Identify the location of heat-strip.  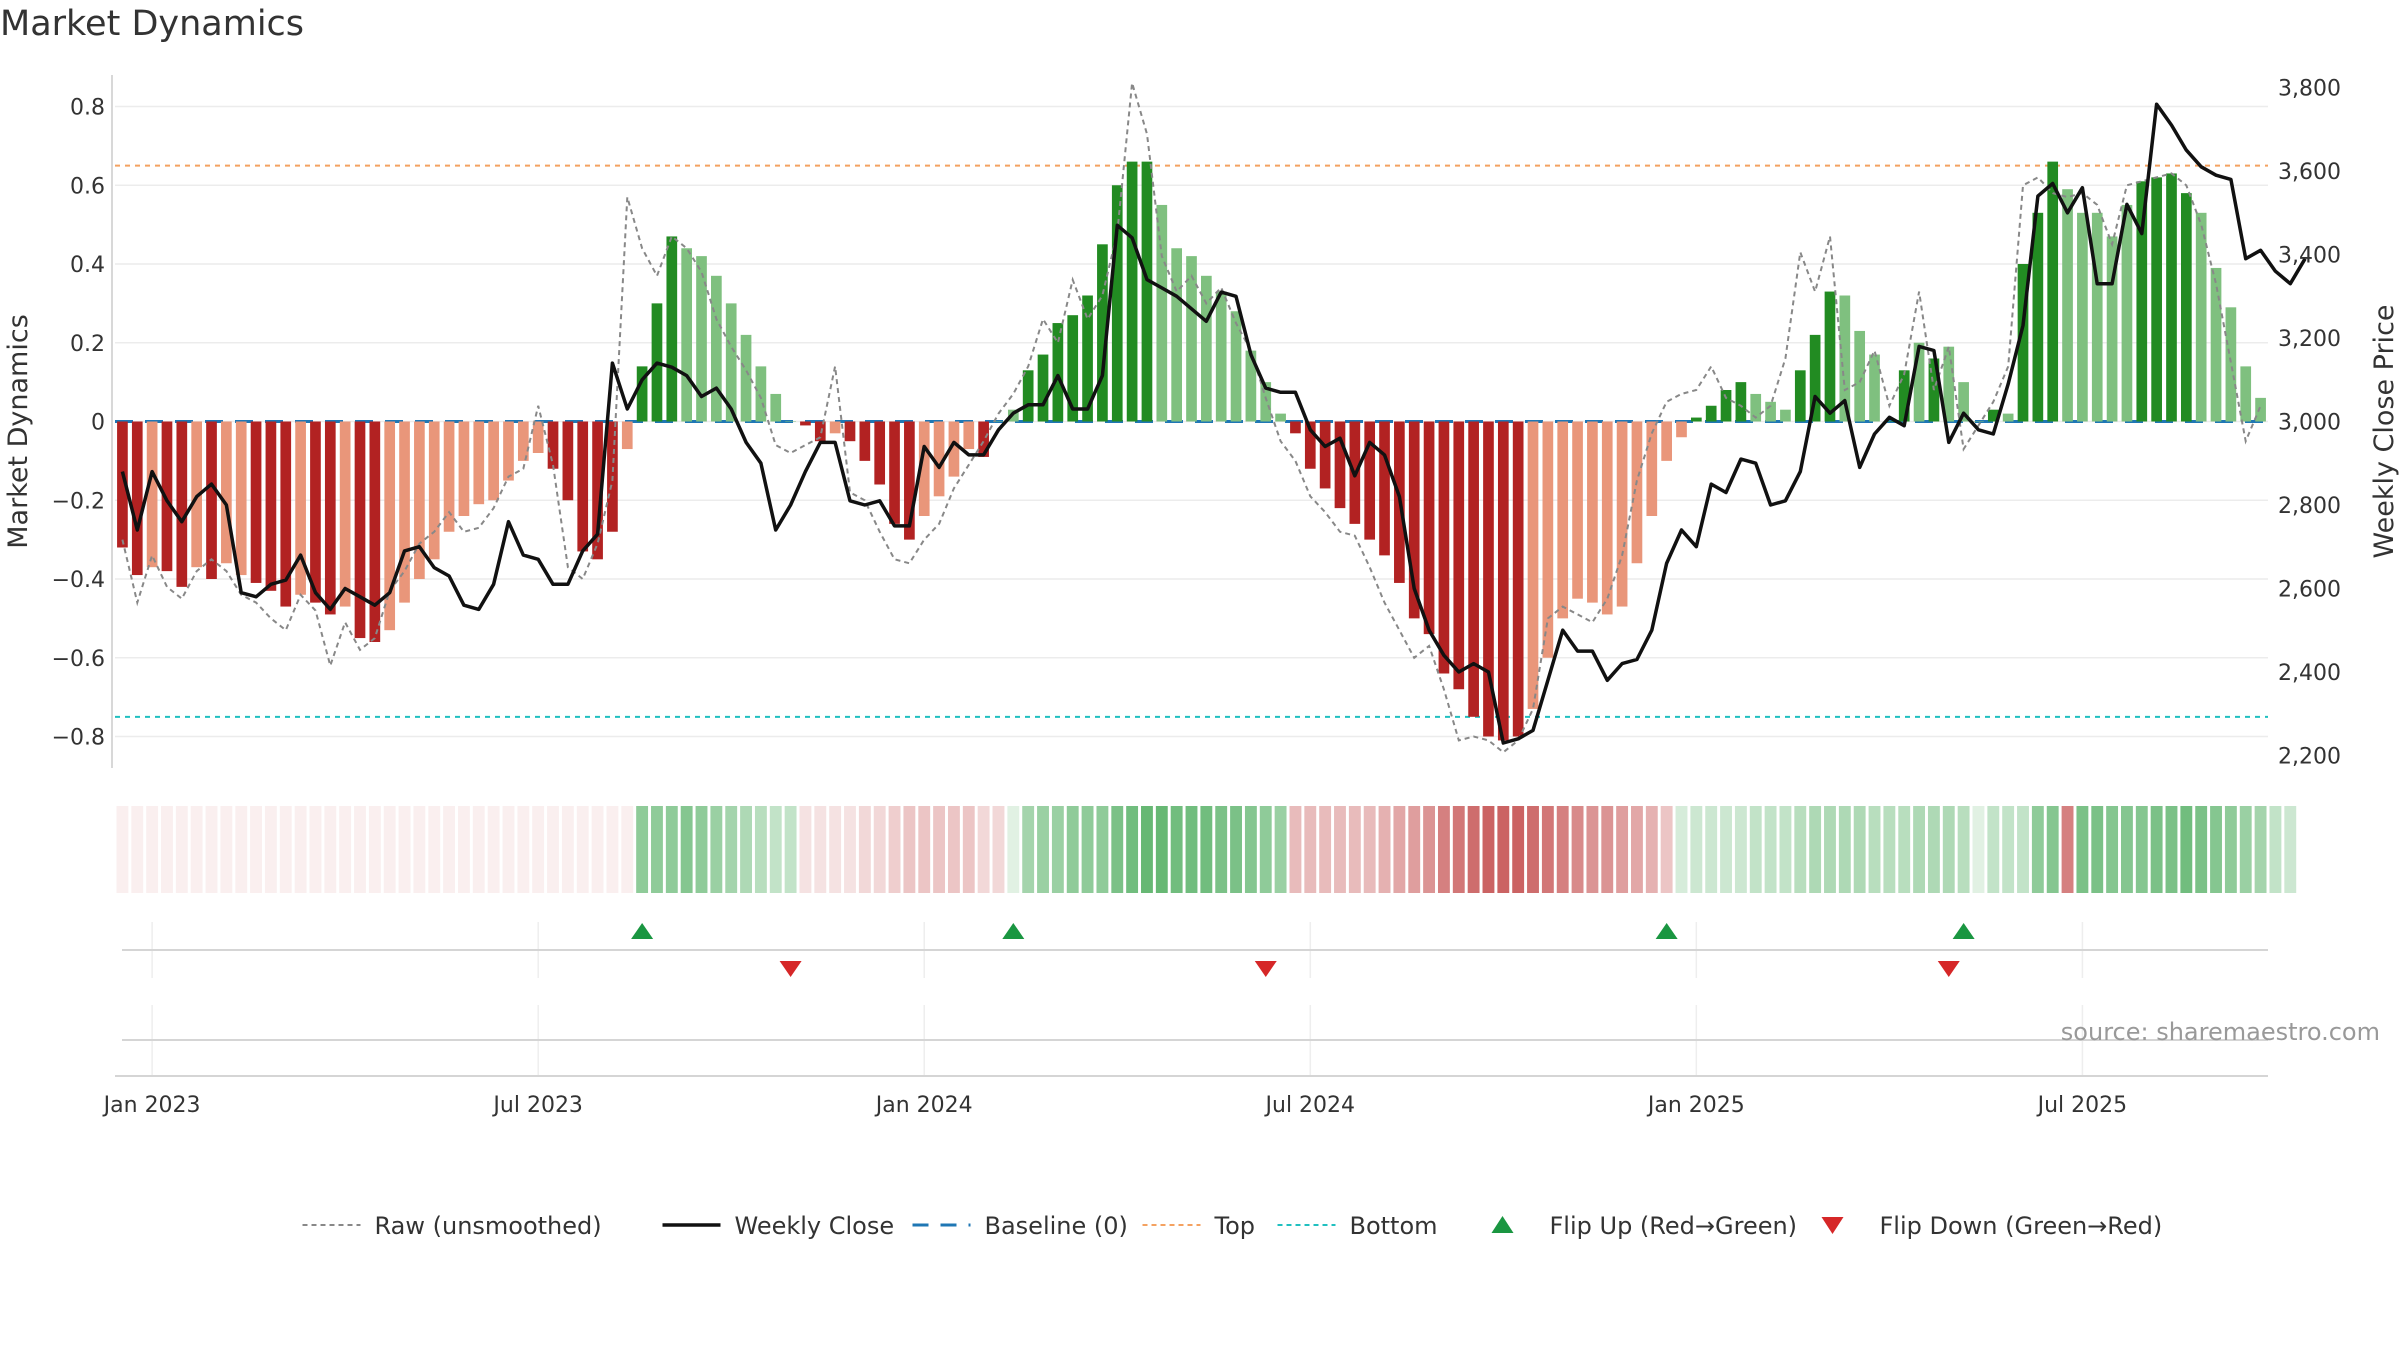
(1206, 849).